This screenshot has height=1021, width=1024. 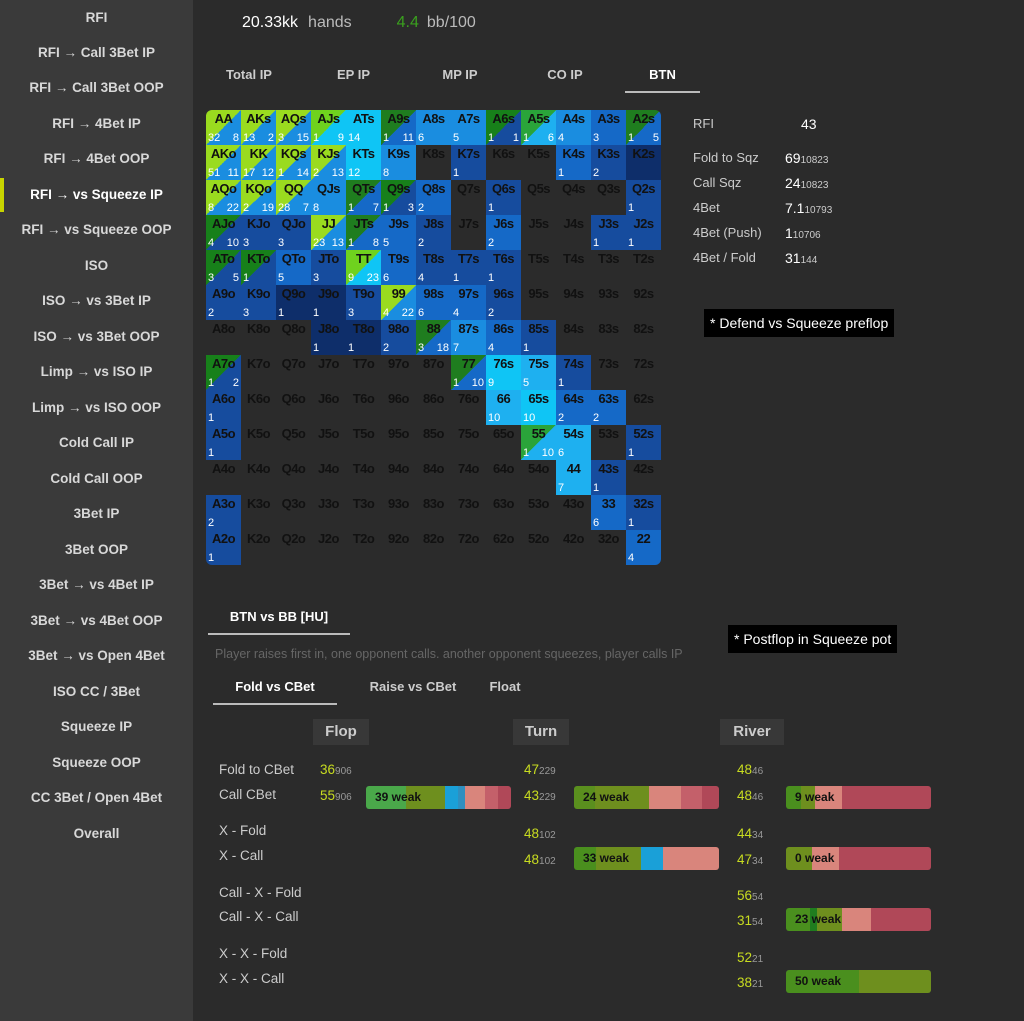 What do you see at coordinates (328, 302) in the screenshot?
I see `range-cell: J9o 1` at bounding box center [328, 302].